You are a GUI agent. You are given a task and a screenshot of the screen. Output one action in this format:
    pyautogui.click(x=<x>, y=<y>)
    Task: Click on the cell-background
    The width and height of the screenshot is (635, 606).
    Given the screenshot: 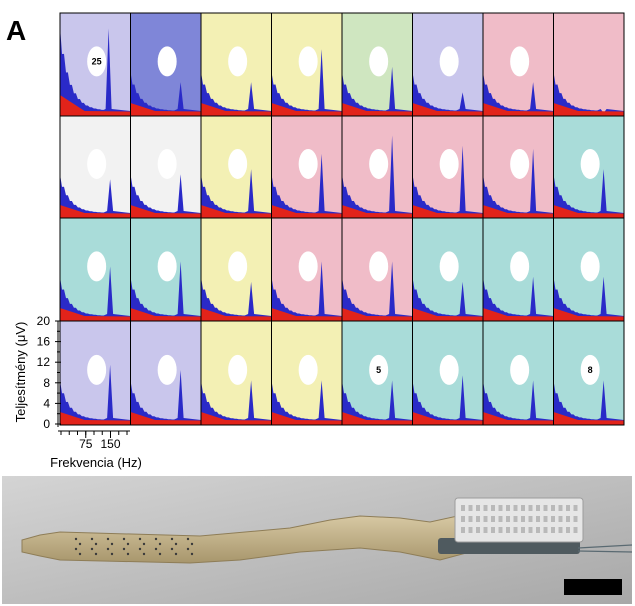 What is the action you would take?
    pyautogui.click(x=588, y=64)
    